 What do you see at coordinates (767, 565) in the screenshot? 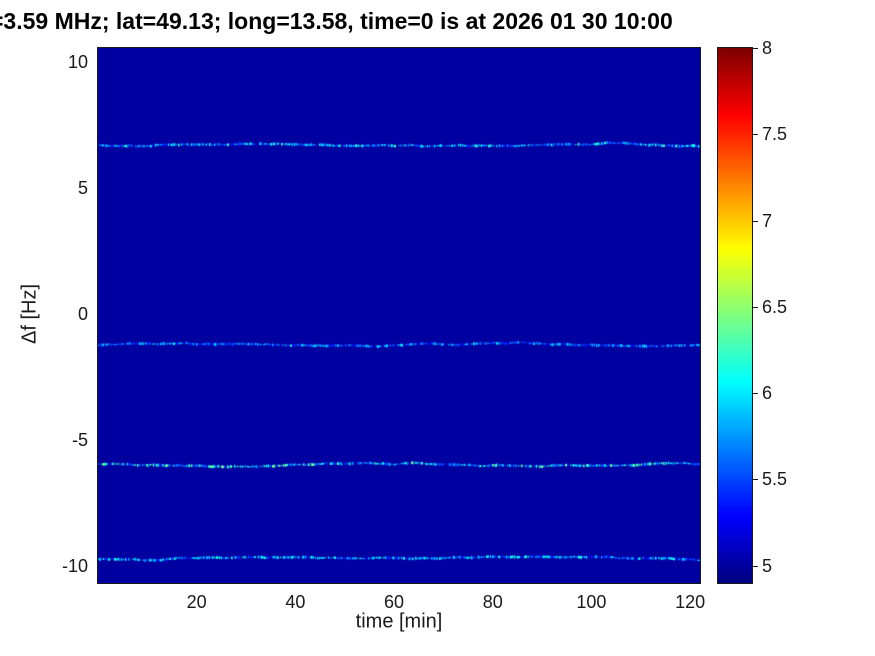
I see `colorbar-tick-label: 5` at bounding box center [767, 565].